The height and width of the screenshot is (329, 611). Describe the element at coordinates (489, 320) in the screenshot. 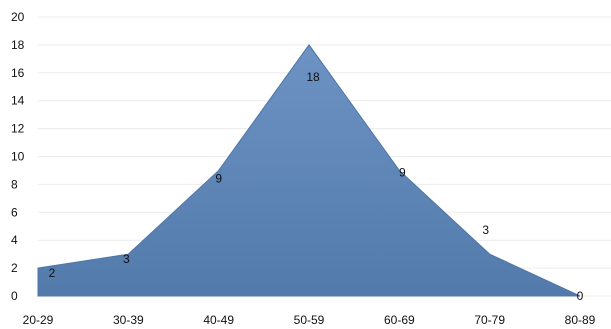

I see `x-tick-label: 70-79` at that location.